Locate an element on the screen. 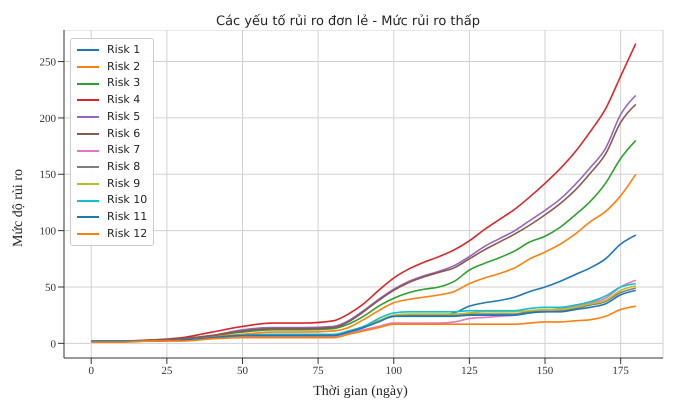 The height and width of the screenshot is (411, 681). x-tick-label: 125 is located at coordinates (469, 370).